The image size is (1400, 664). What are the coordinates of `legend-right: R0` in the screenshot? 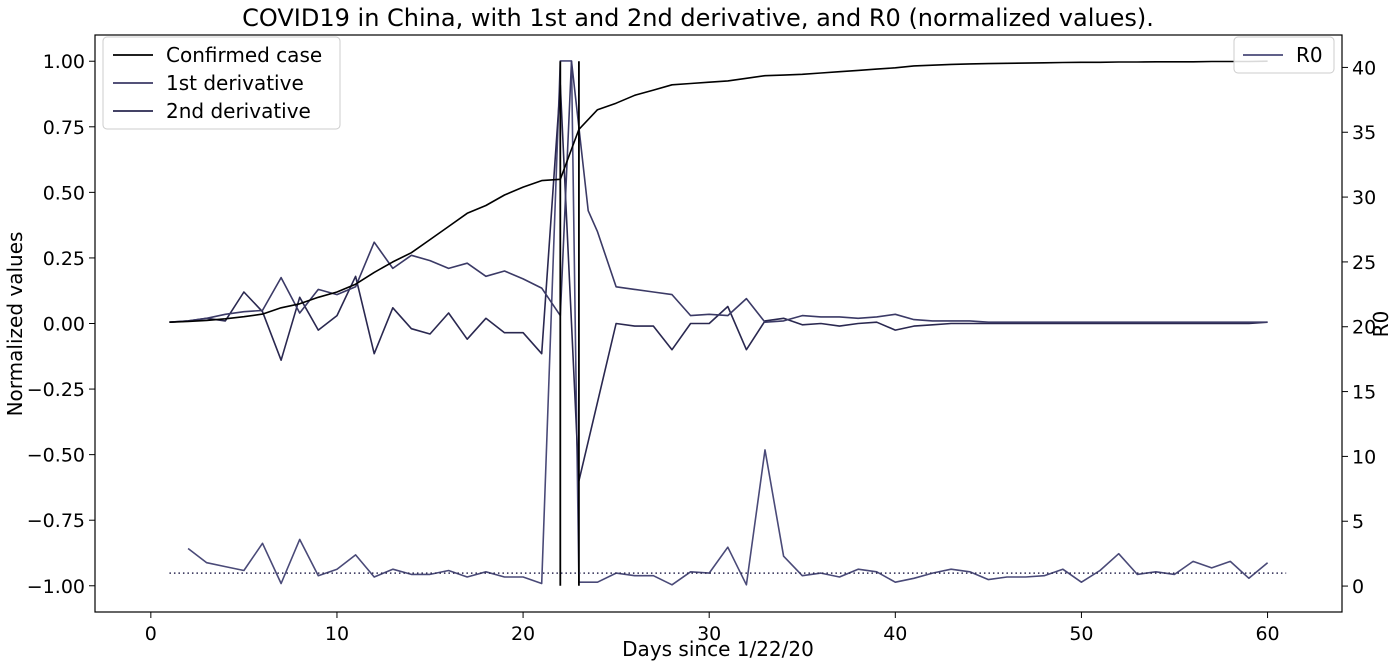 It's located at (1284, 55).